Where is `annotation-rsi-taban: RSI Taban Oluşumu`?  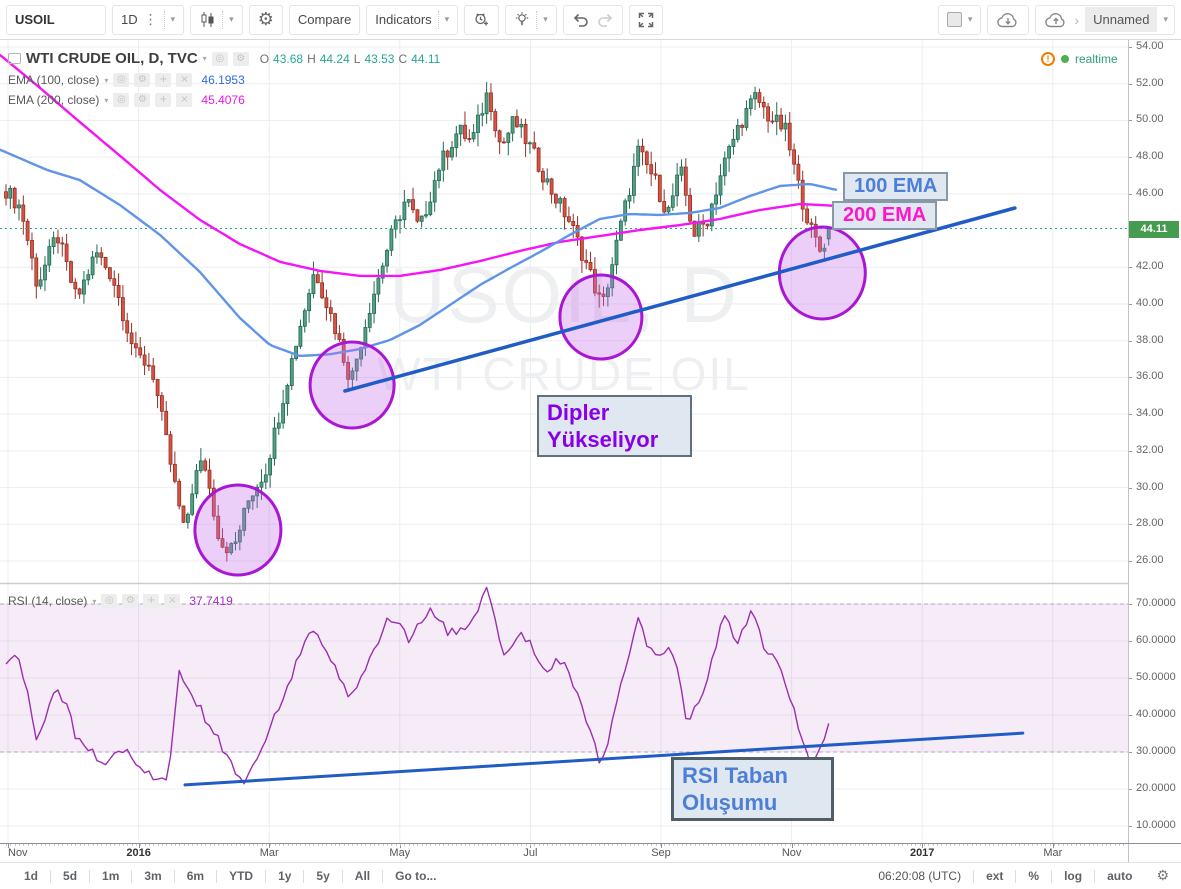
annotation-rsi-taban: RSI Taban Oluşumu is located at coordinates (752, 789).